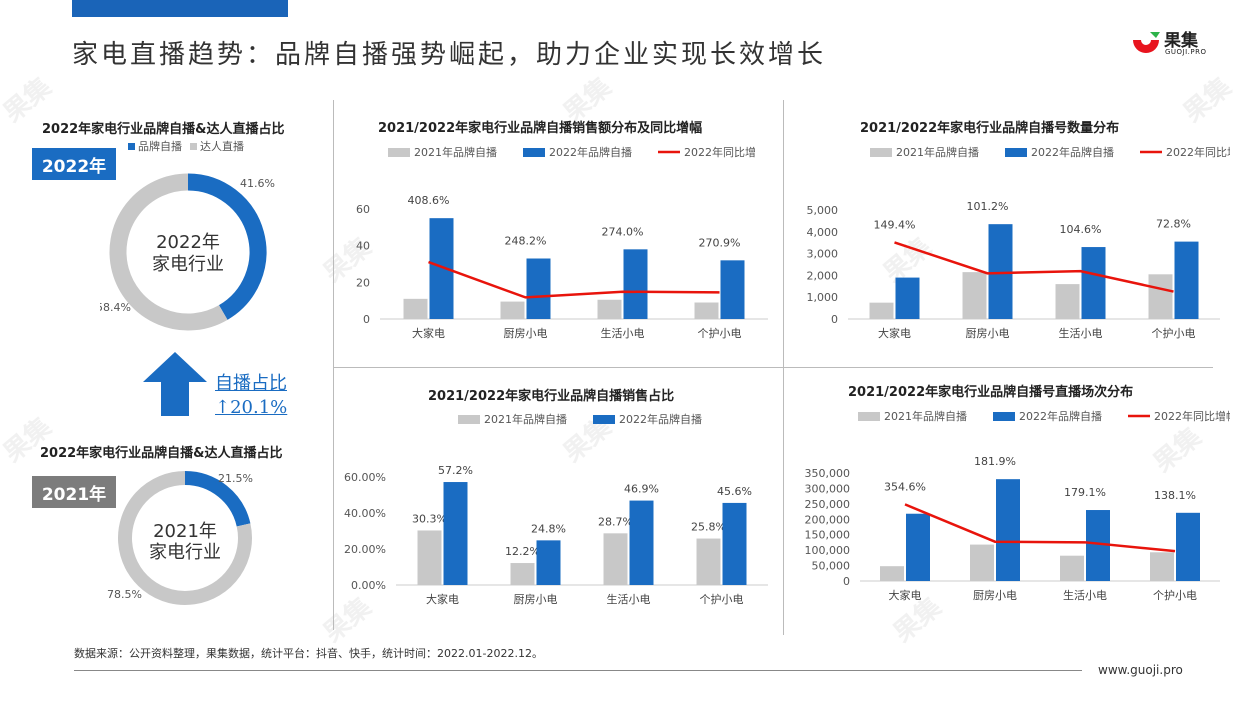 The height and width of the screenshot is (703, 1250). I want to click on data-label: 12.2%, so click(522, 551).